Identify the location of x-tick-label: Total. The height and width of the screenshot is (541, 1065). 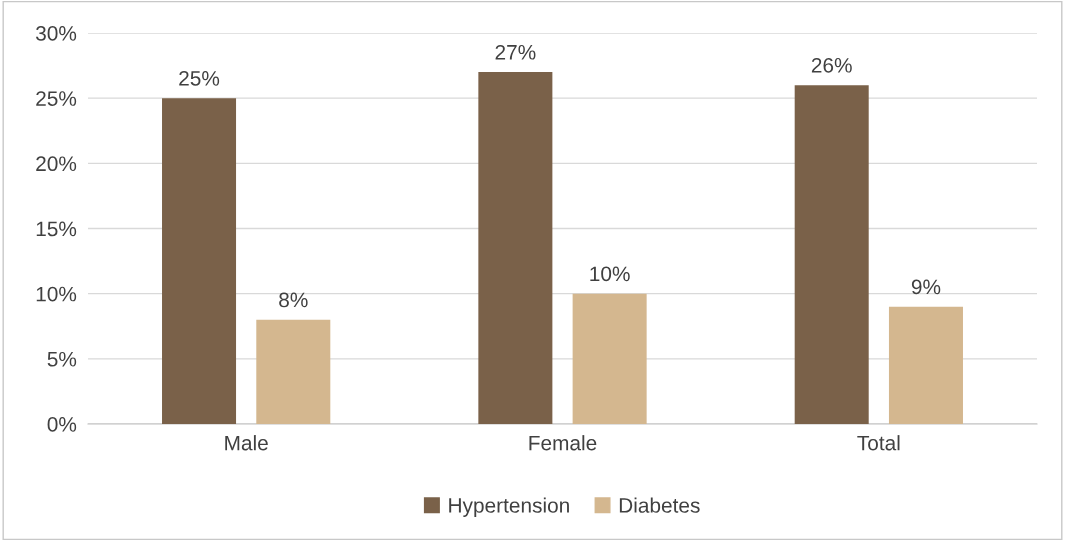
(878, 443).